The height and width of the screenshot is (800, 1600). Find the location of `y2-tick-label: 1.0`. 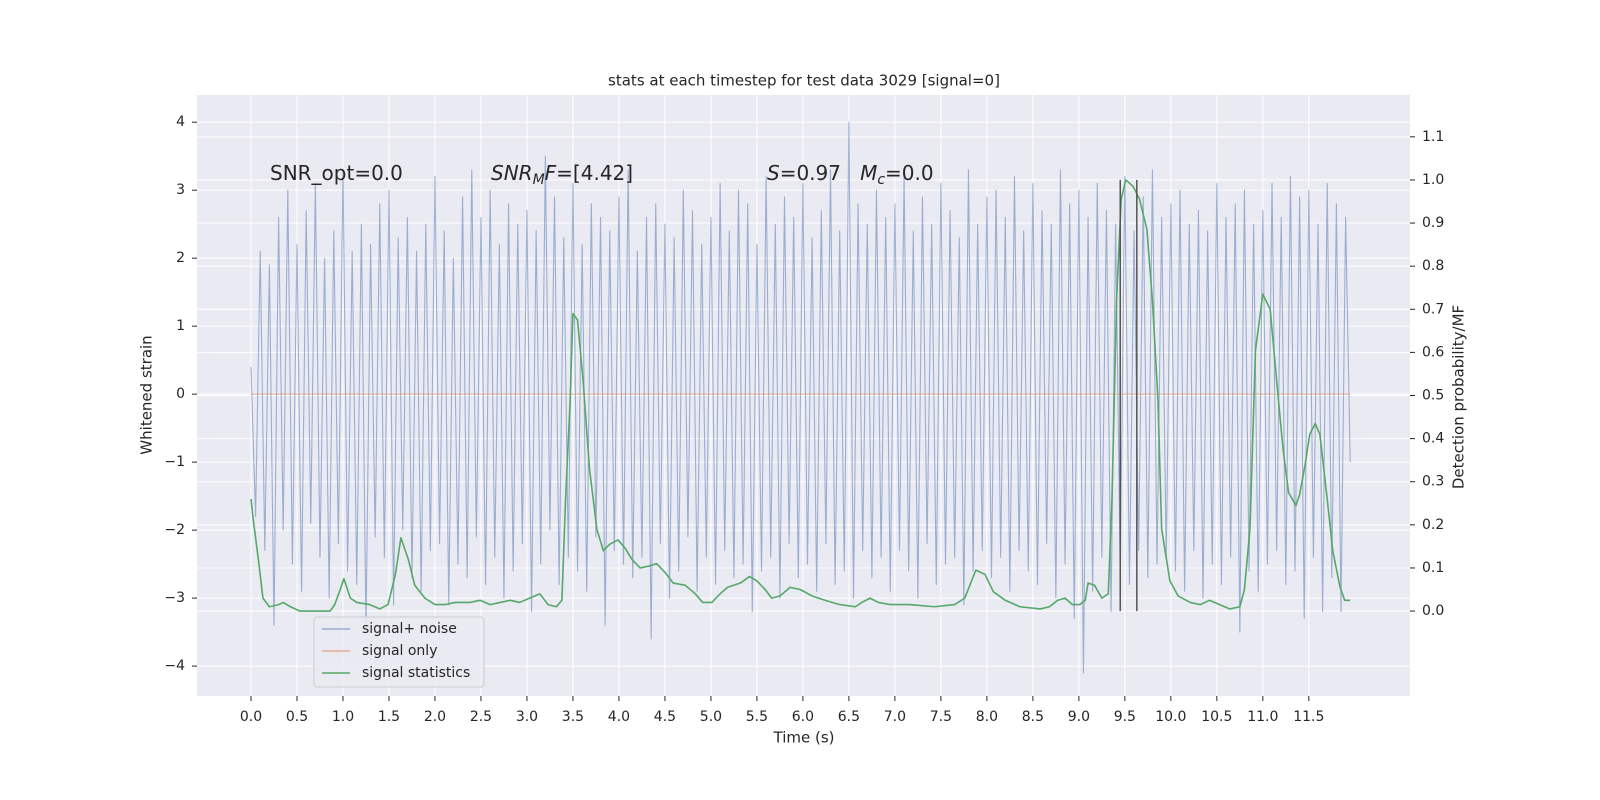

y2-tick-label: 1.0 is located at coordinates (1433, 180).